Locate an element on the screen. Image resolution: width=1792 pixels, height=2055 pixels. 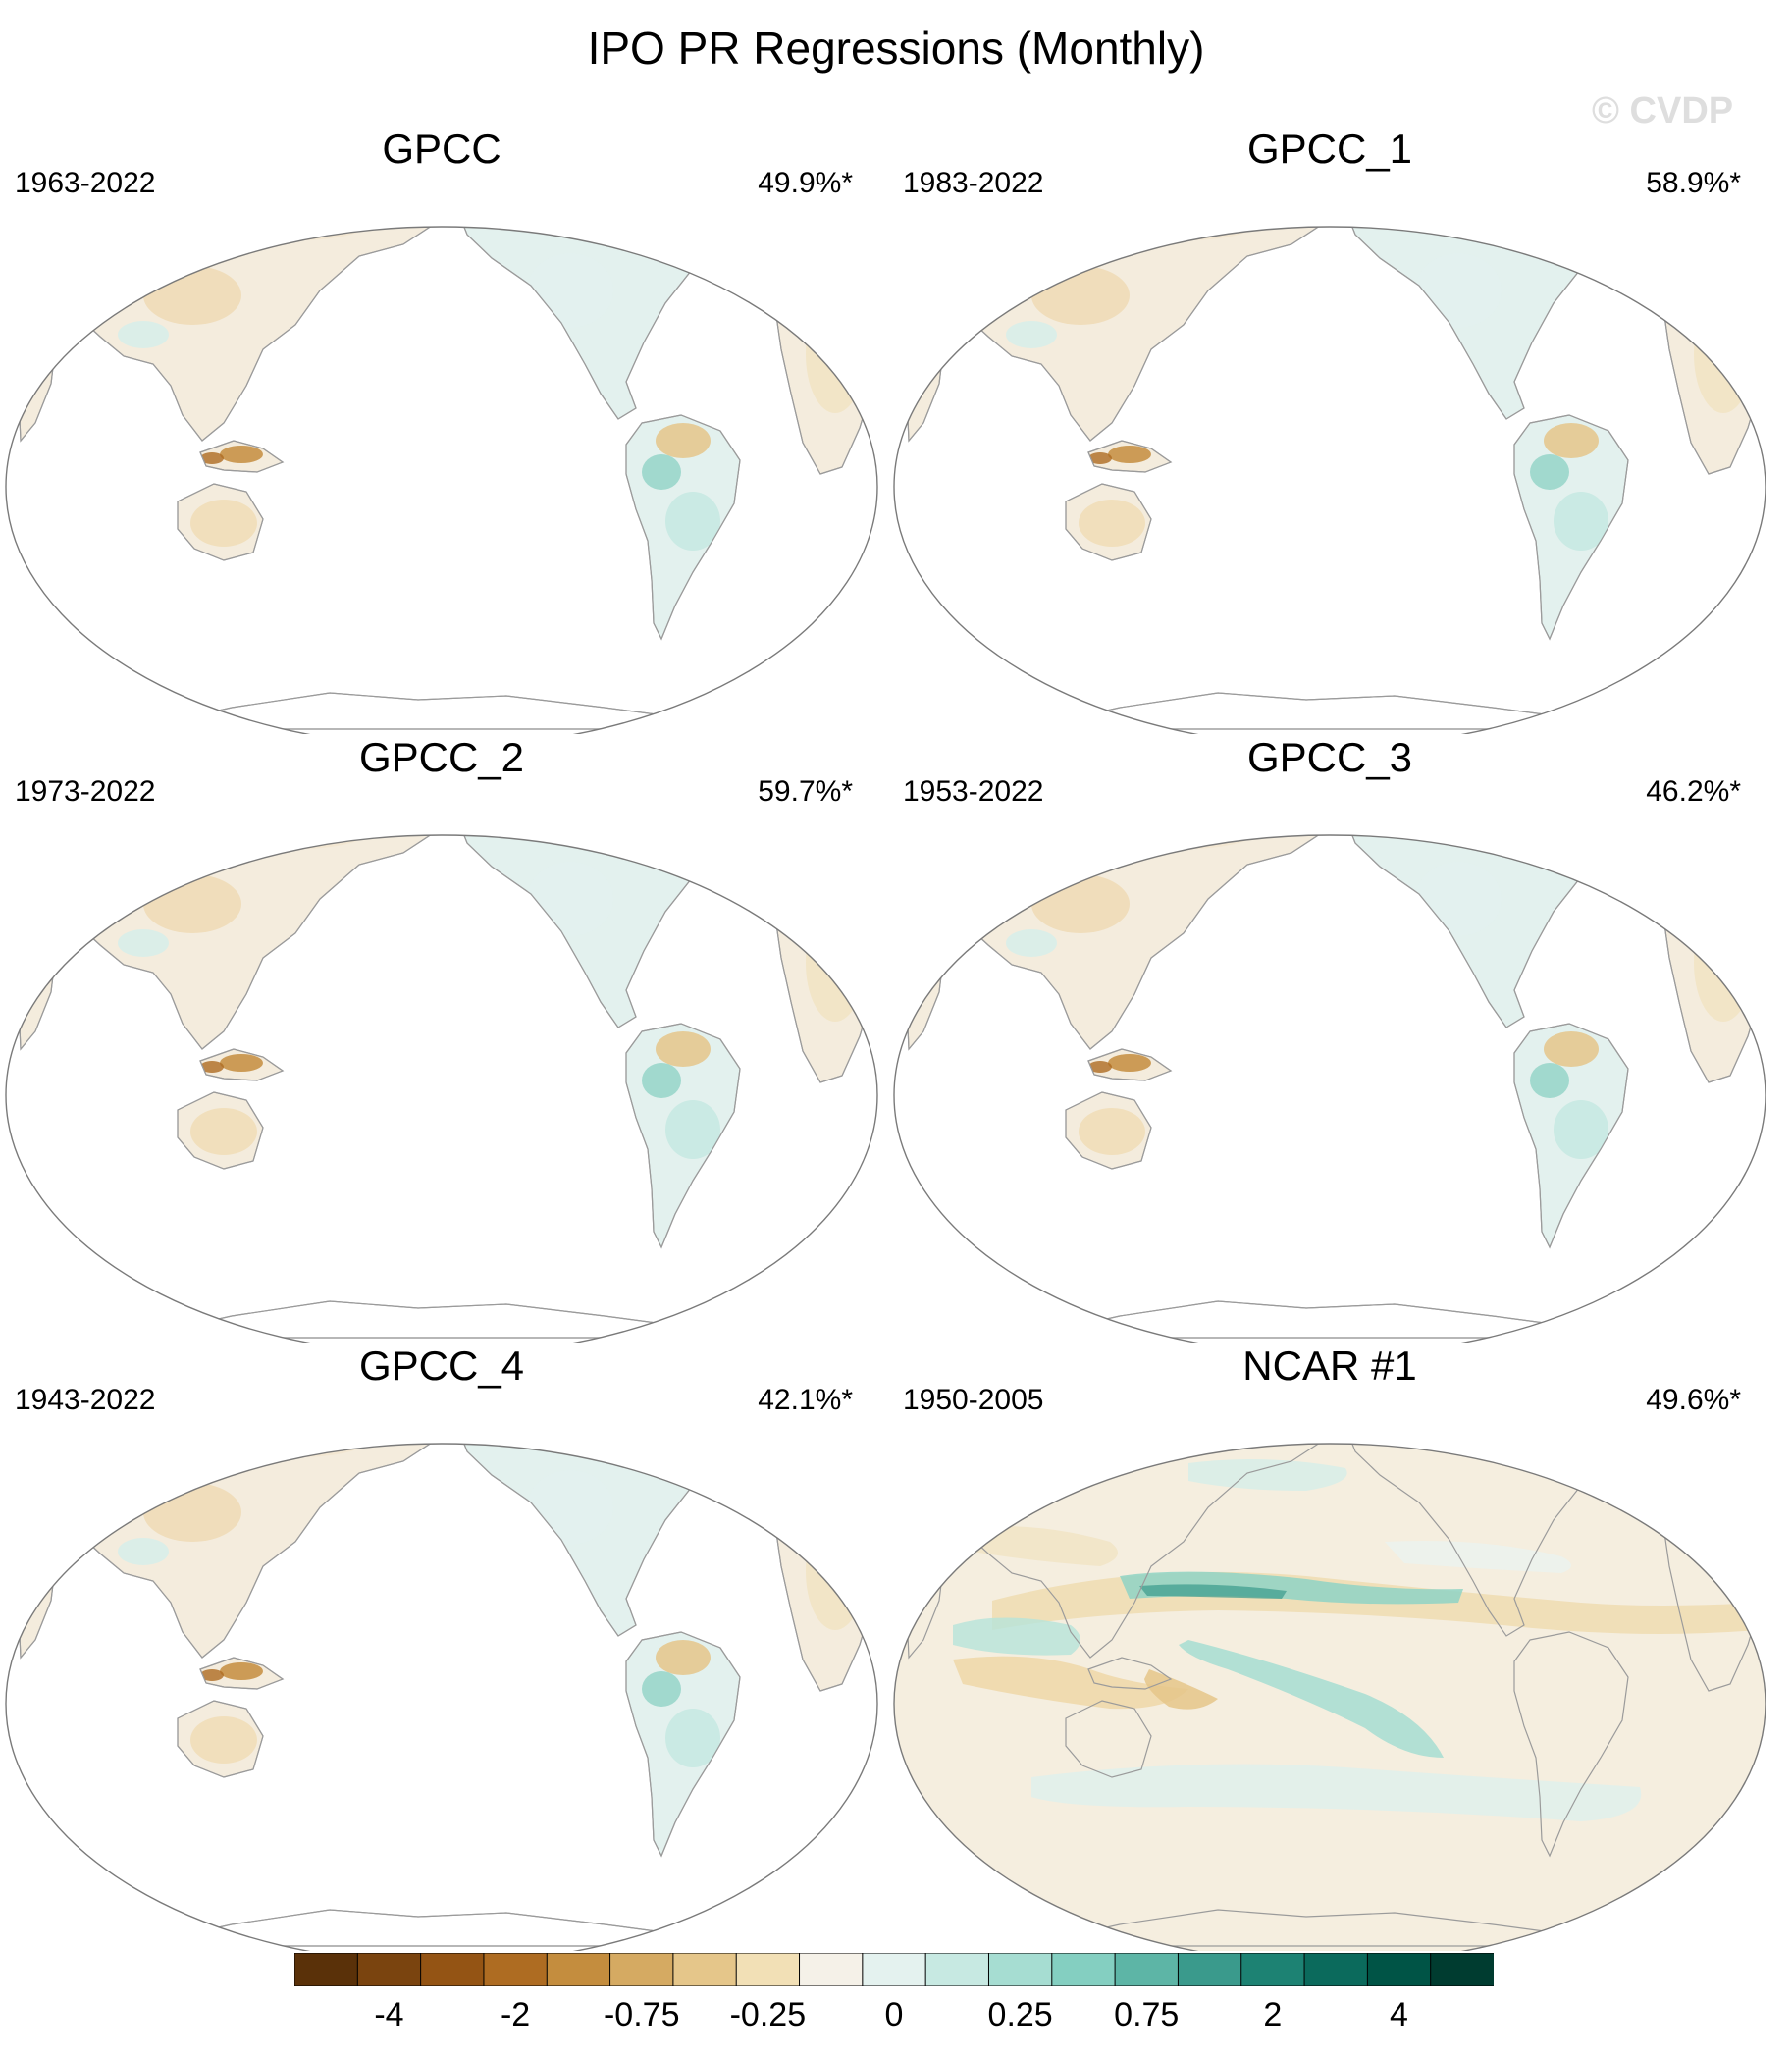
main-title: IPO PR Regressions (Monthly) is located at coordinates (896, 48).